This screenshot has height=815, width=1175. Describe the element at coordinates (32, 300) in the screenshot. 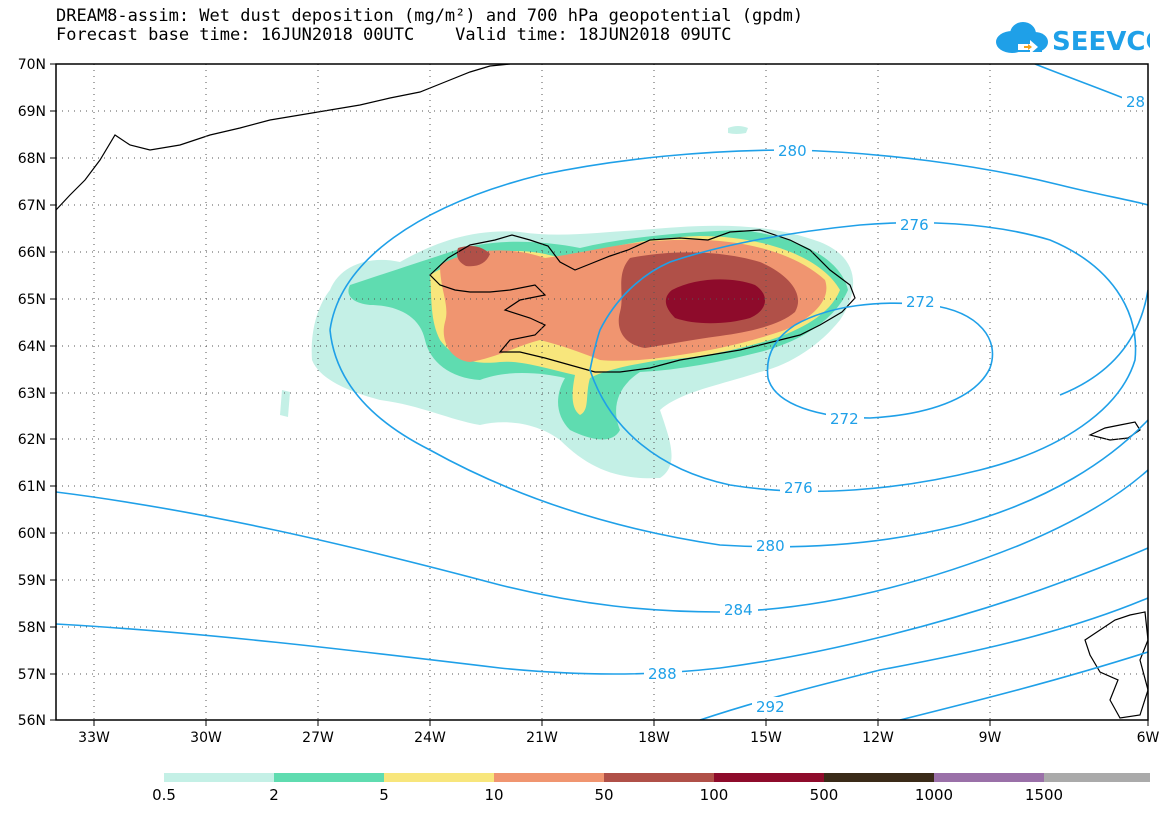

I see `lat-label: 65N` at that location.